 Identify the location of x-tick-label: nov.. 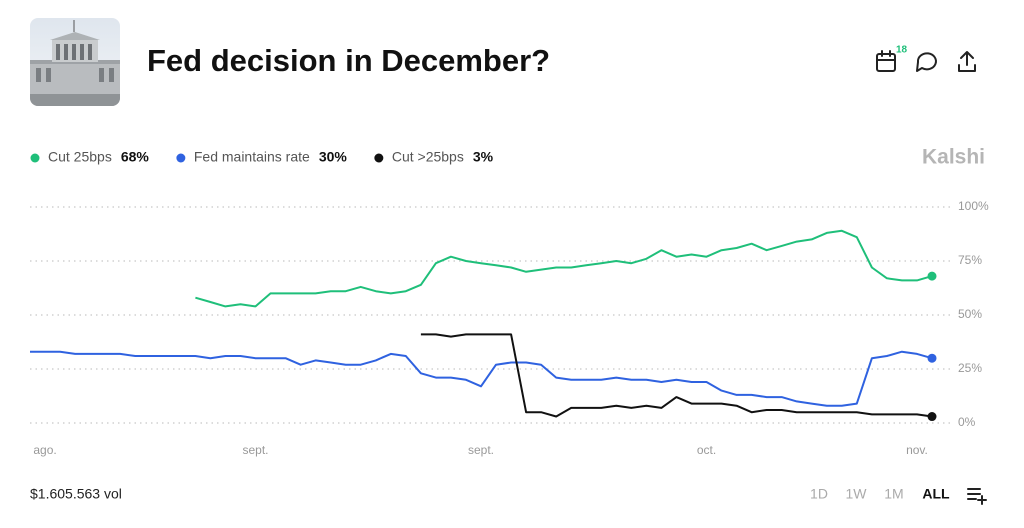
(917, 450).